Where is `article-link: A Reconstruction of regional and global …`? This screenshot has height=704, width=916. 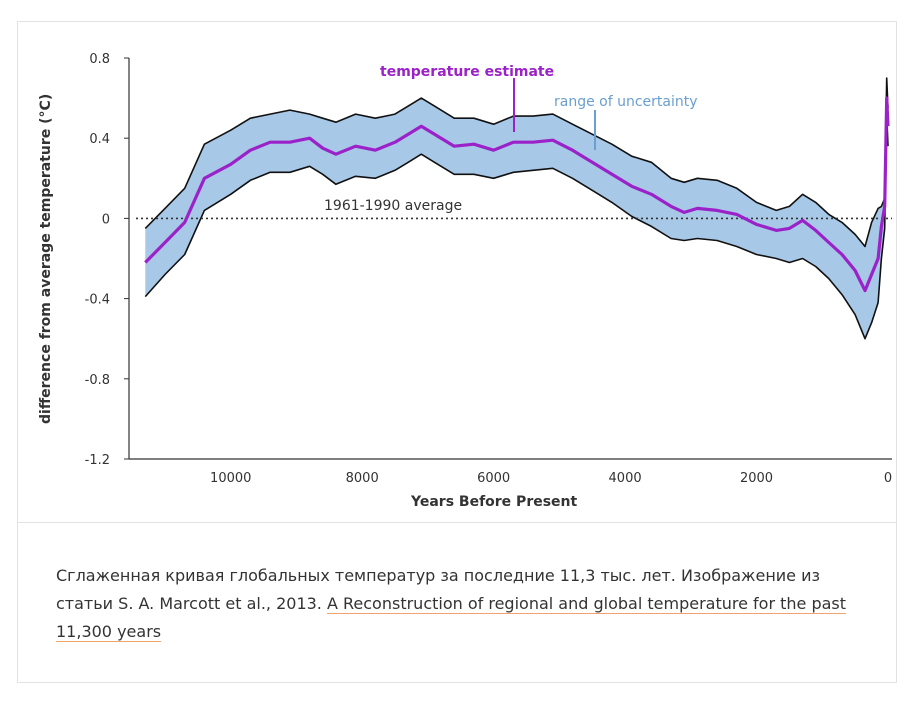
article-link: A Reconstruction of regional and global … is located at coordinates (451, 618).